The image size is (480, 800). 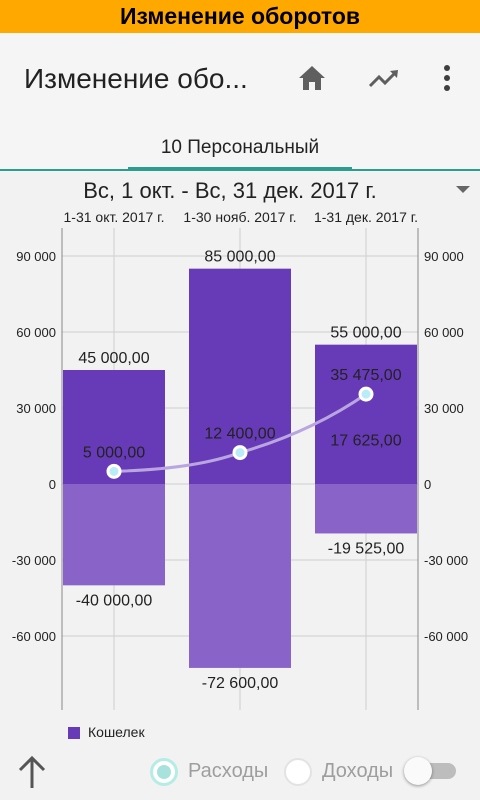 What do you see at coordinates (358, 771) in the screenshot?
I see `radio-income-label: Доходы` at bounding box center [358, 771].